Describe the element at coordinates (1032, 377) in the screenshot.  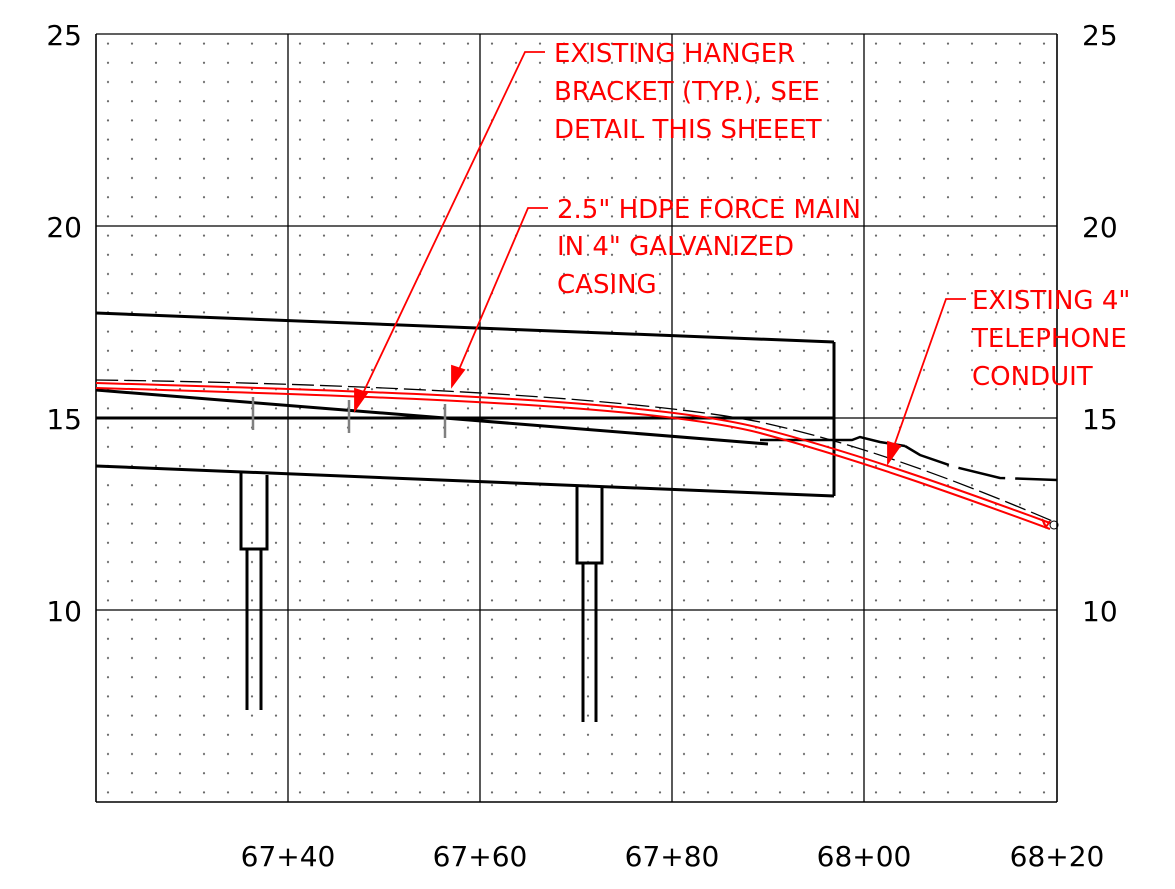
I see `callout-line: CONDUIT` at that location.